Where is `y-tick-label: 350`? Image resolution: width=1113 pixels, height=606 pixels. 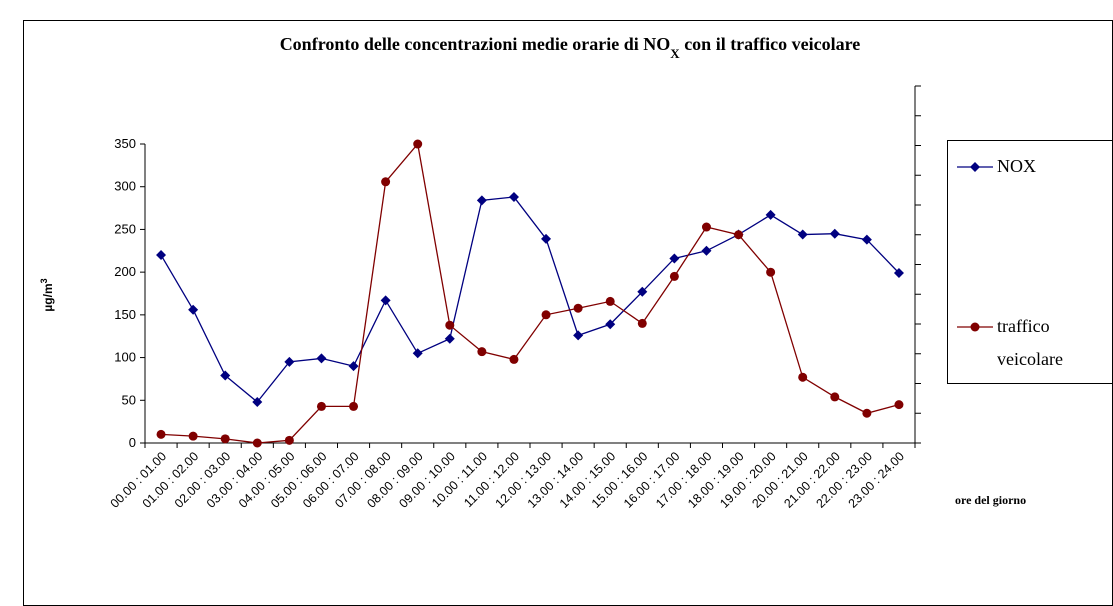
y-tick-label: 350 is located at coordinates (125, 143).